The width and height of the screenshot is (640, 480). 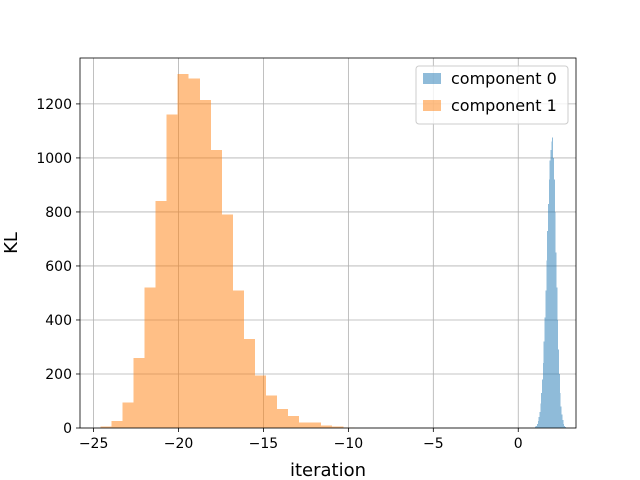 What do you see at coordinates (67, 429) in the screenshot?
I see `y-tick-label-0: 0` at bounding box center [67, 429].